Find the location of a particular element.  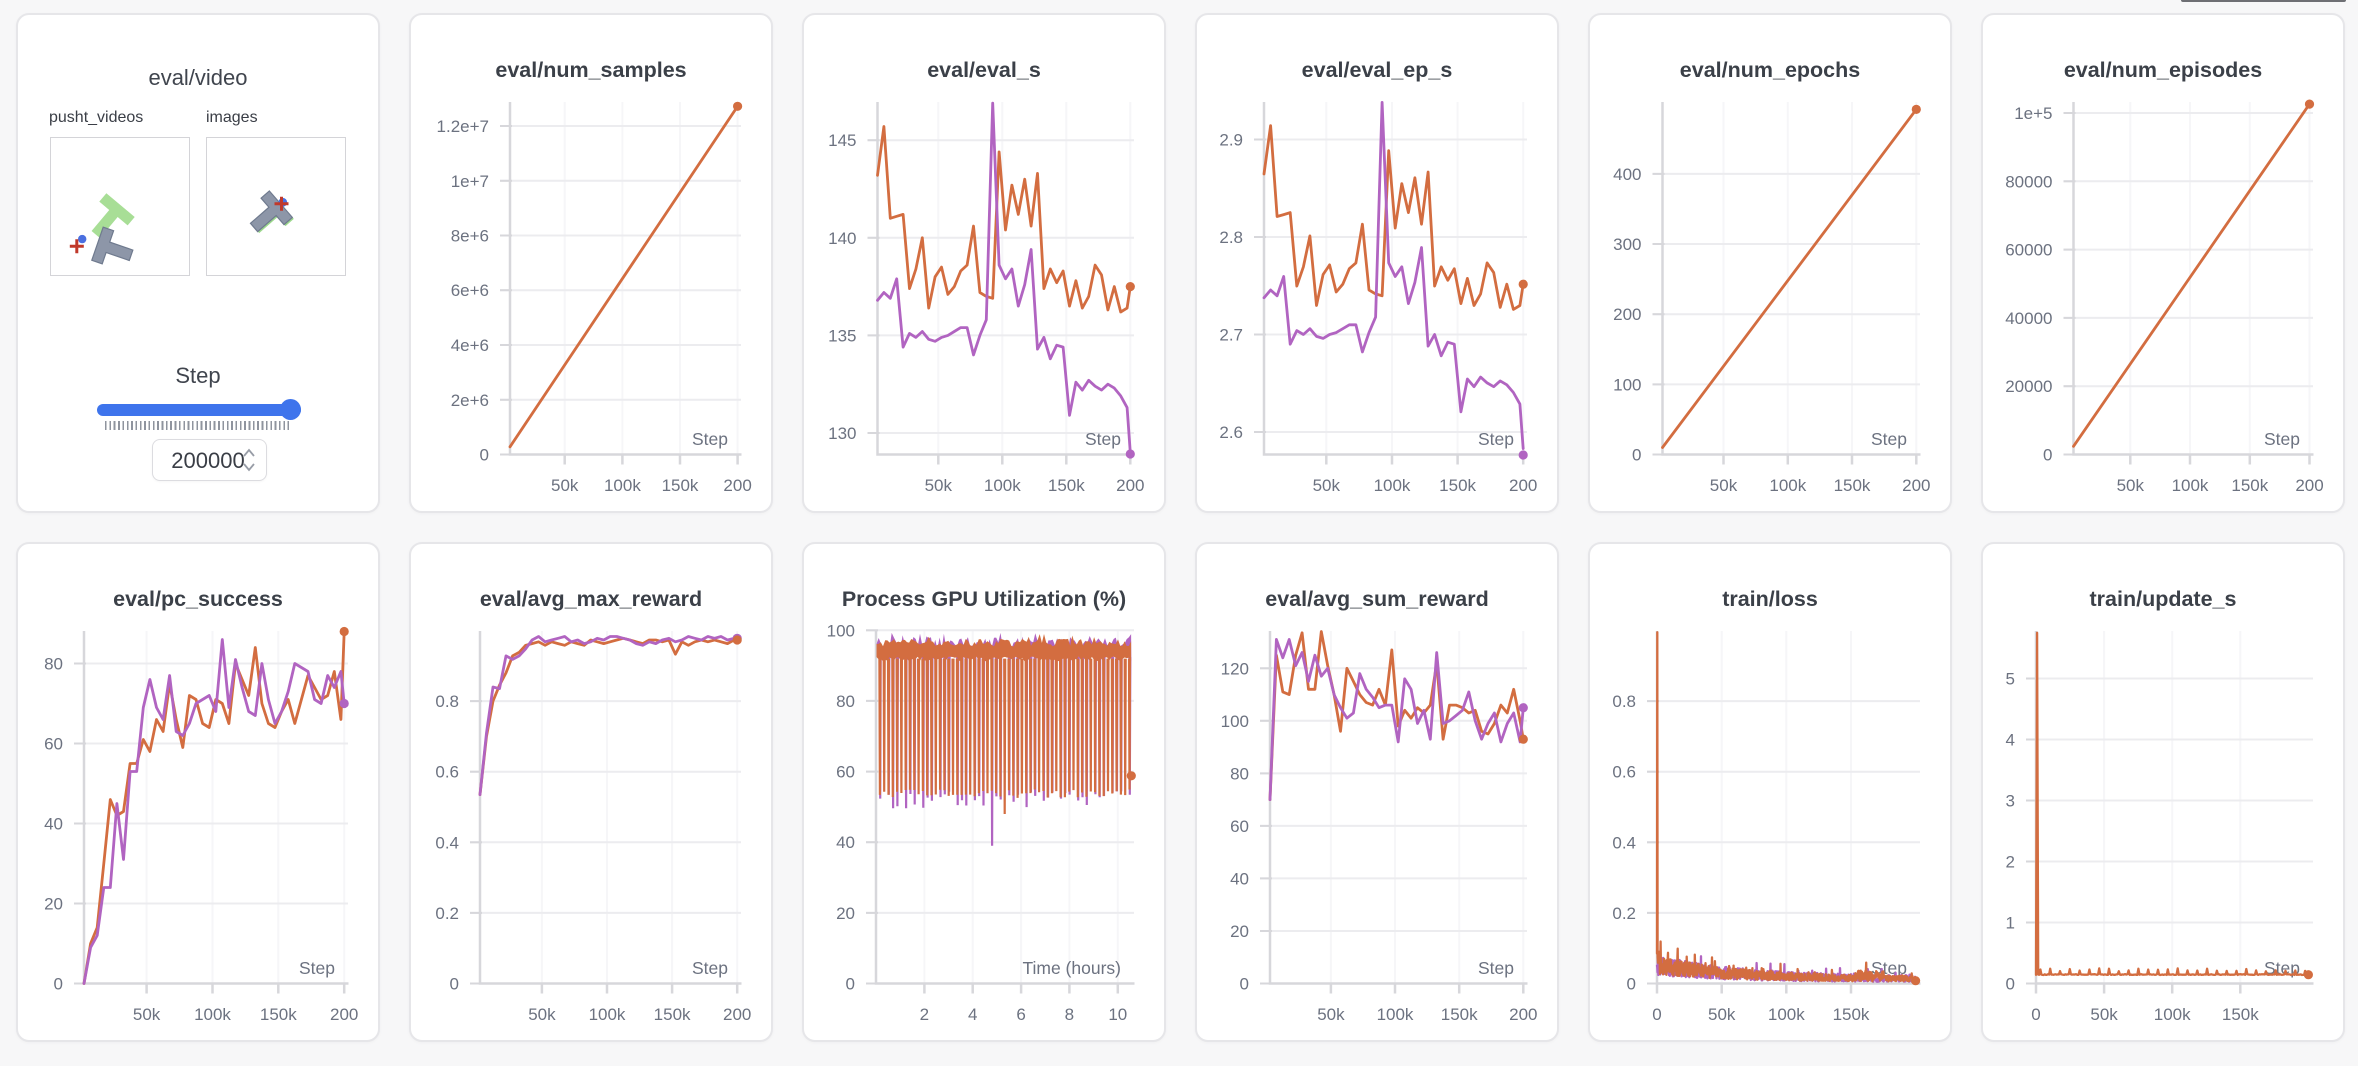

svg-text: 40000 is located at coordinates (2028, 318).